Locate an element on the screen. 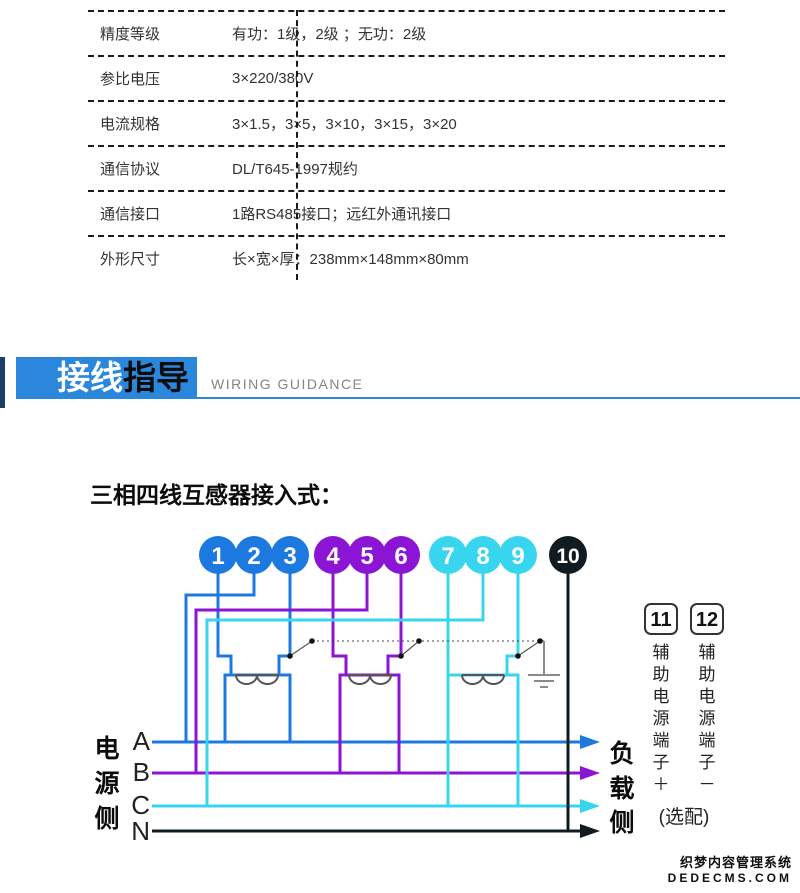  ct3-winding is located at coordinates (483, 679).